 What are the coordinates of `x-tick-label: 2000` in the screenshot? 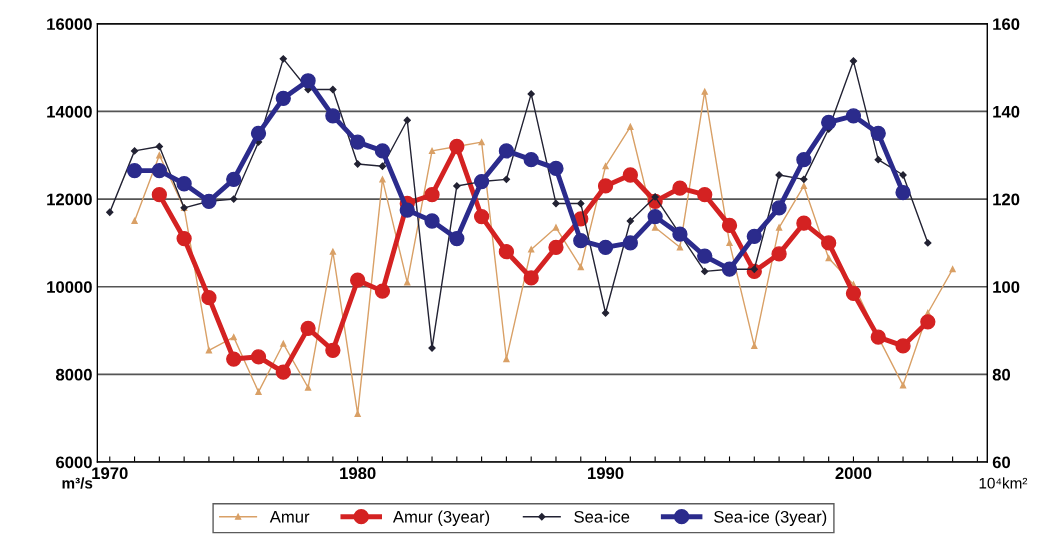 It's located at (853, 473).